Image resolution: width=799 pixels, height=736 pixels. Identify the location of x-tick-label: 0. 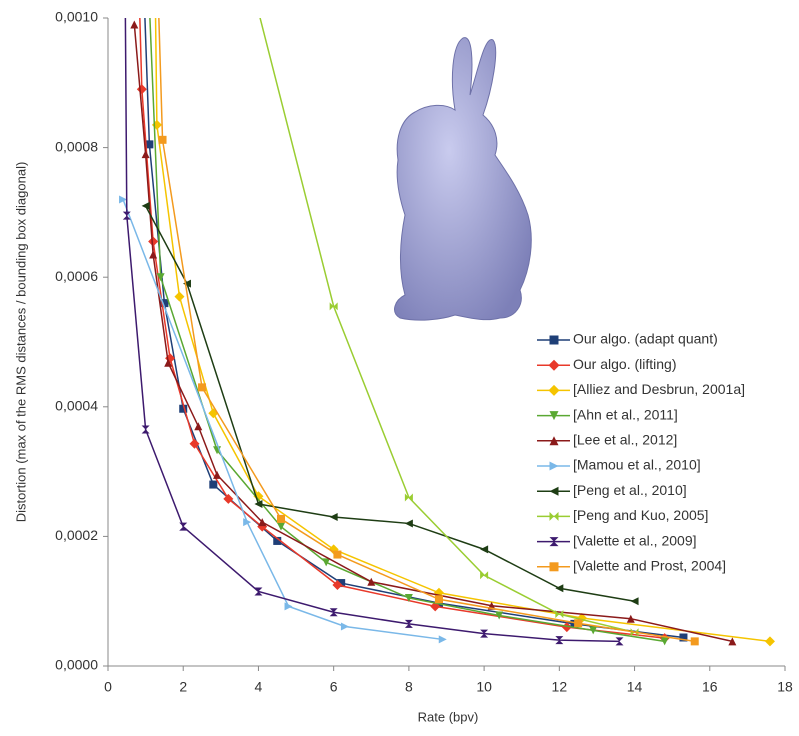
(108, 687).